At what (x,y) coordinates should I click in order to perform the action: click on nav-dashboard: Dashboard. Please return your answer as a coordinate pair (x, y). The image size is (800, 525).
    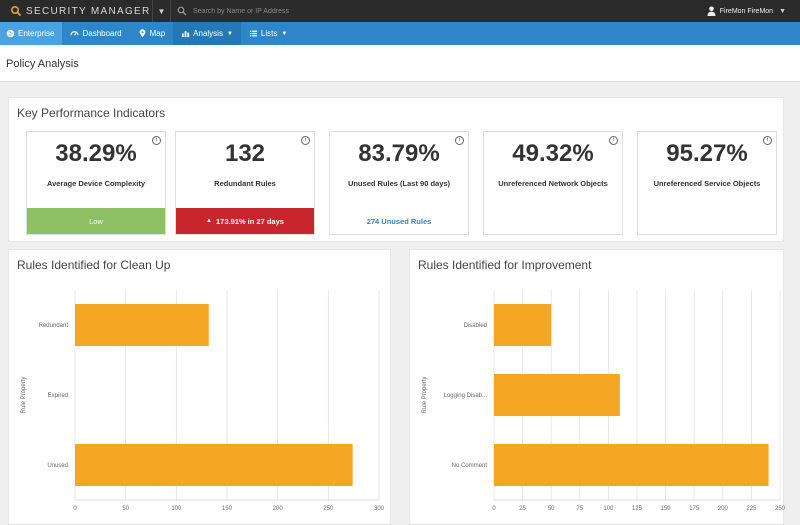
    Looking at the image, I should click on (95, 33).